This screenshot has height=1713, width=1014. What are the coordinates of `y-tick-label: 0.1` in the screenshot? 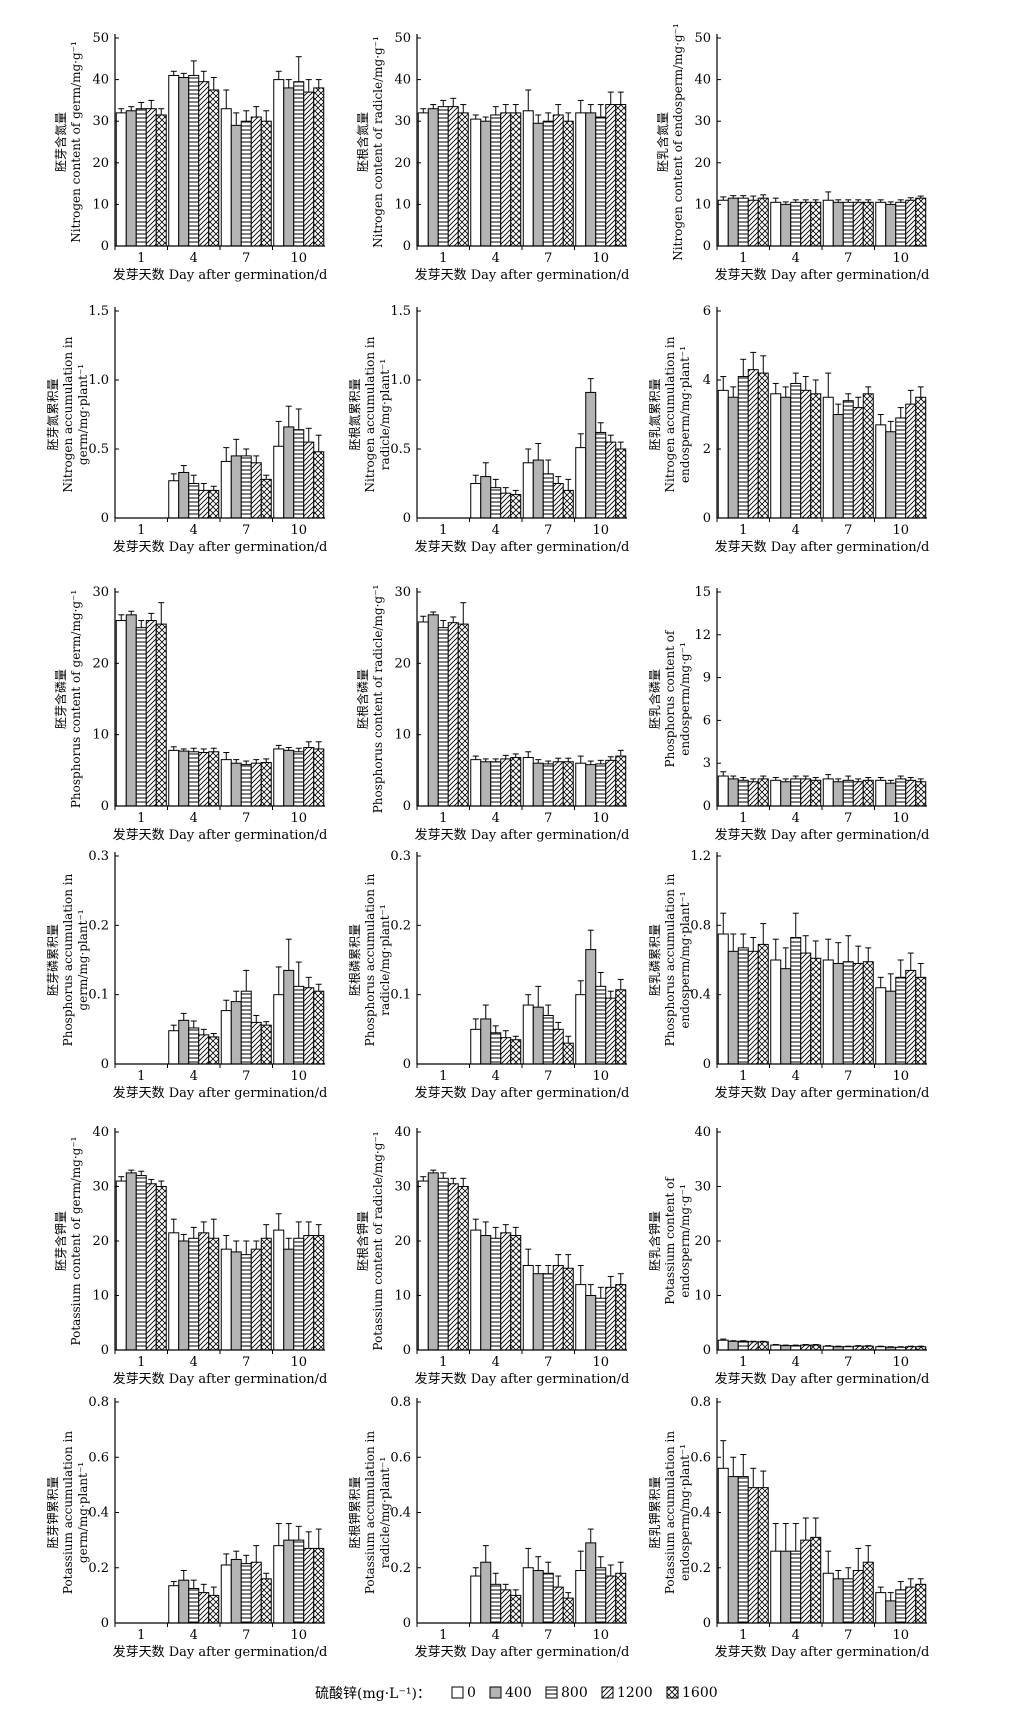 It's located at (400, 995).